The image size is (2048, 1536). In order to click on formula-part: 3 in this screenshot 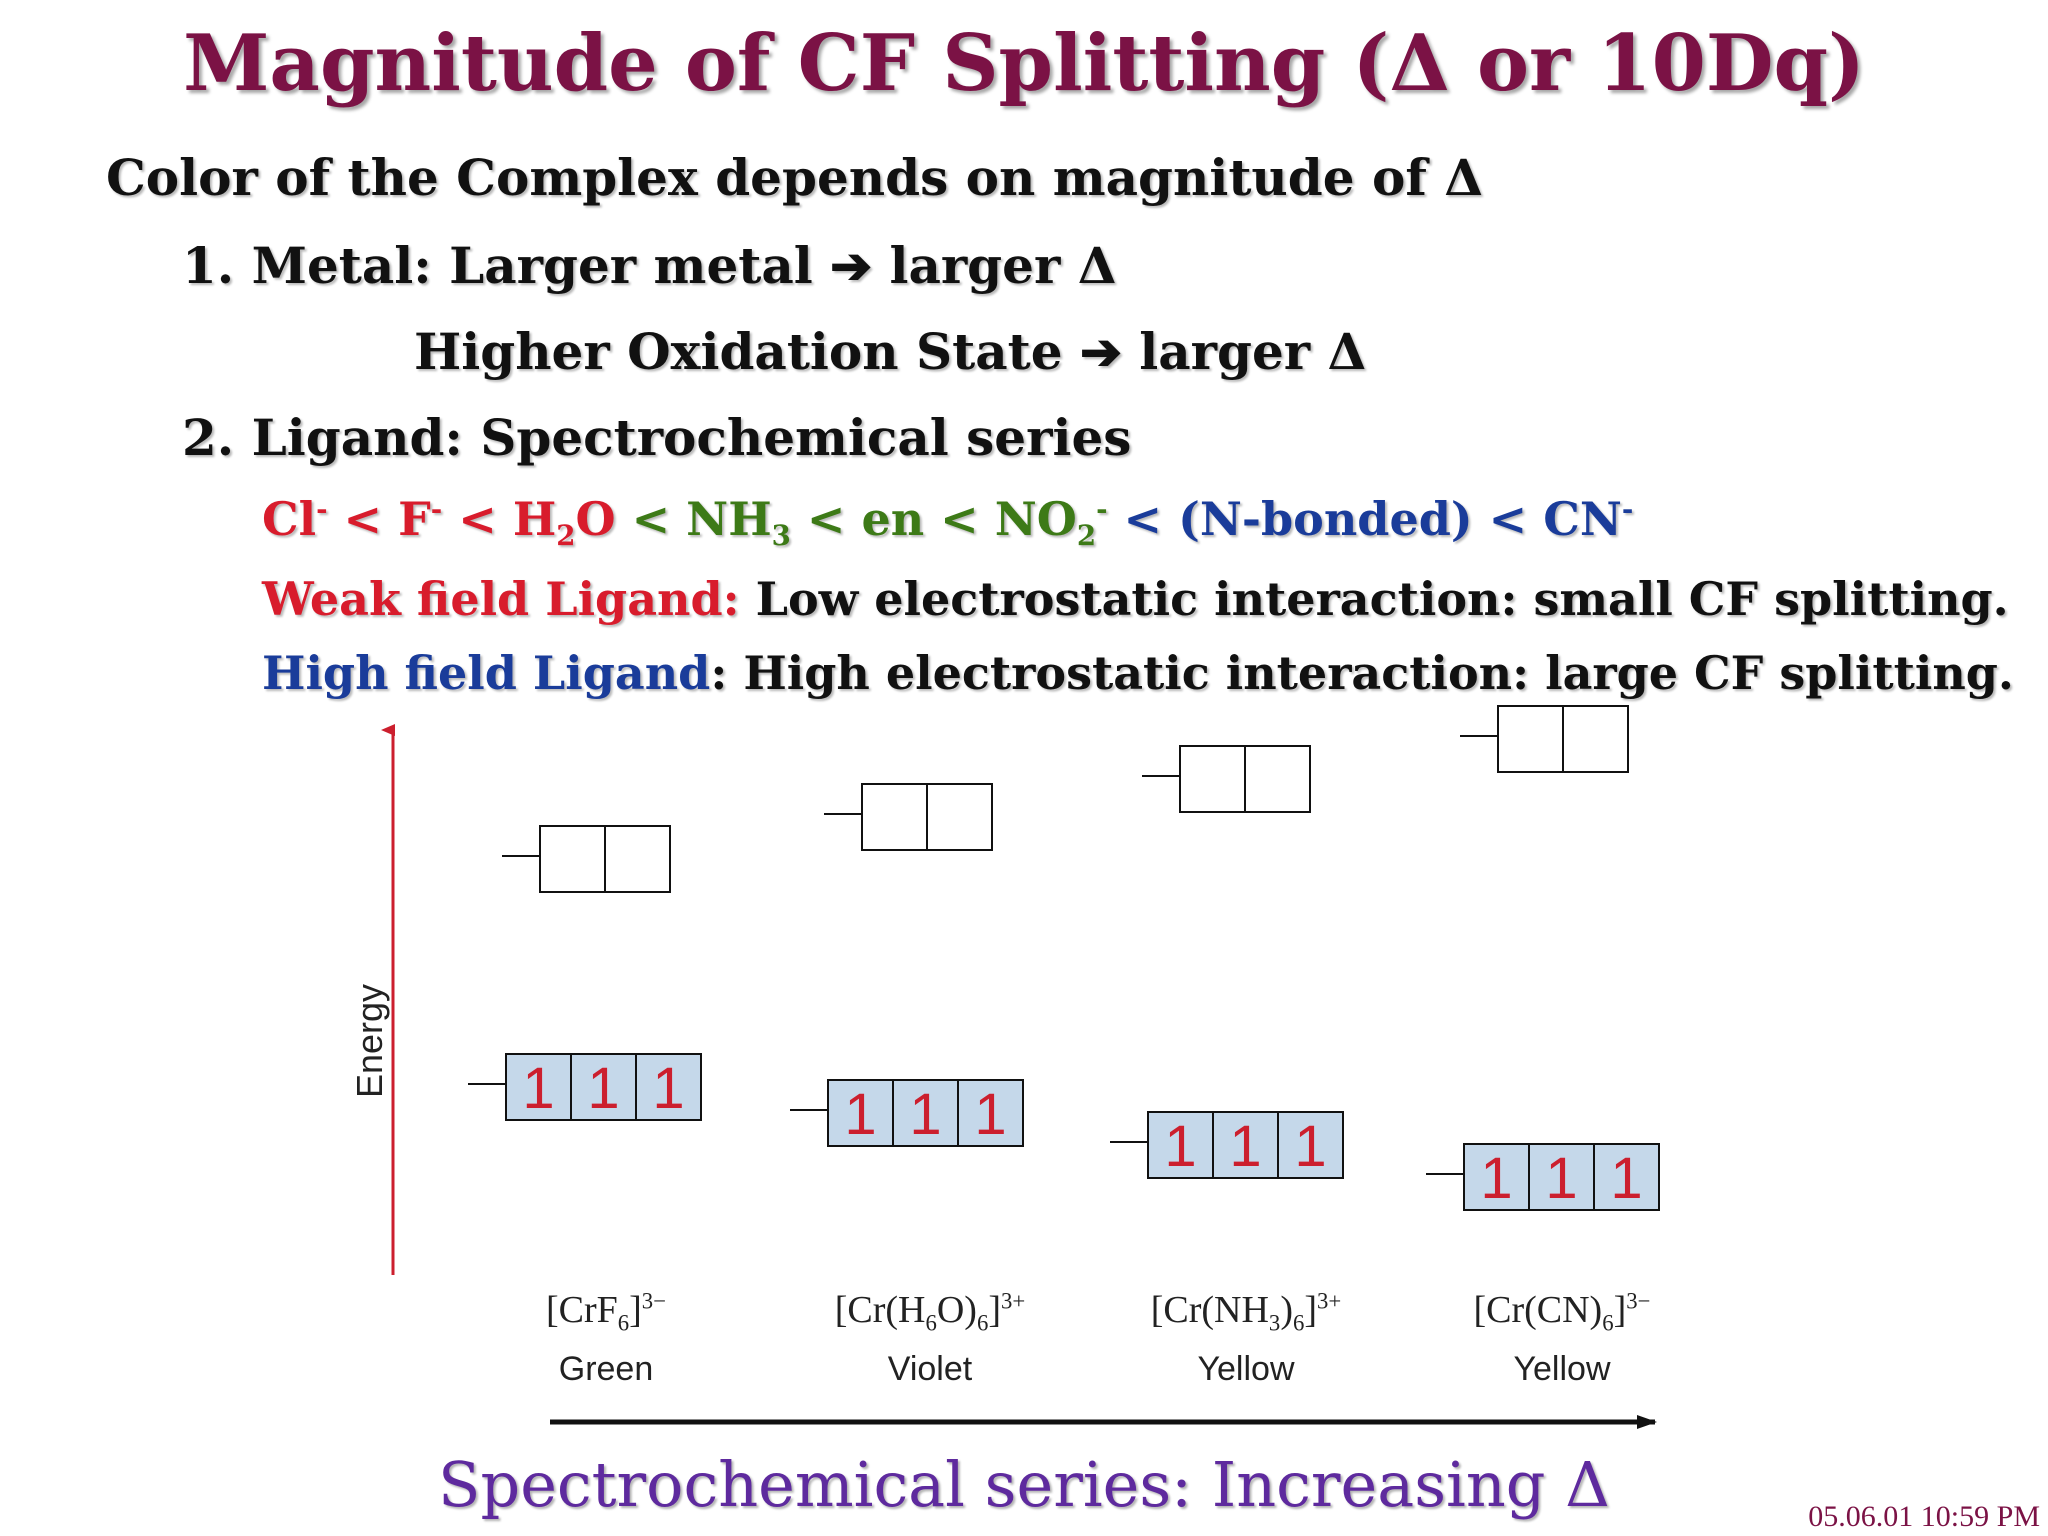, I will do `click(1274, 1323)`.